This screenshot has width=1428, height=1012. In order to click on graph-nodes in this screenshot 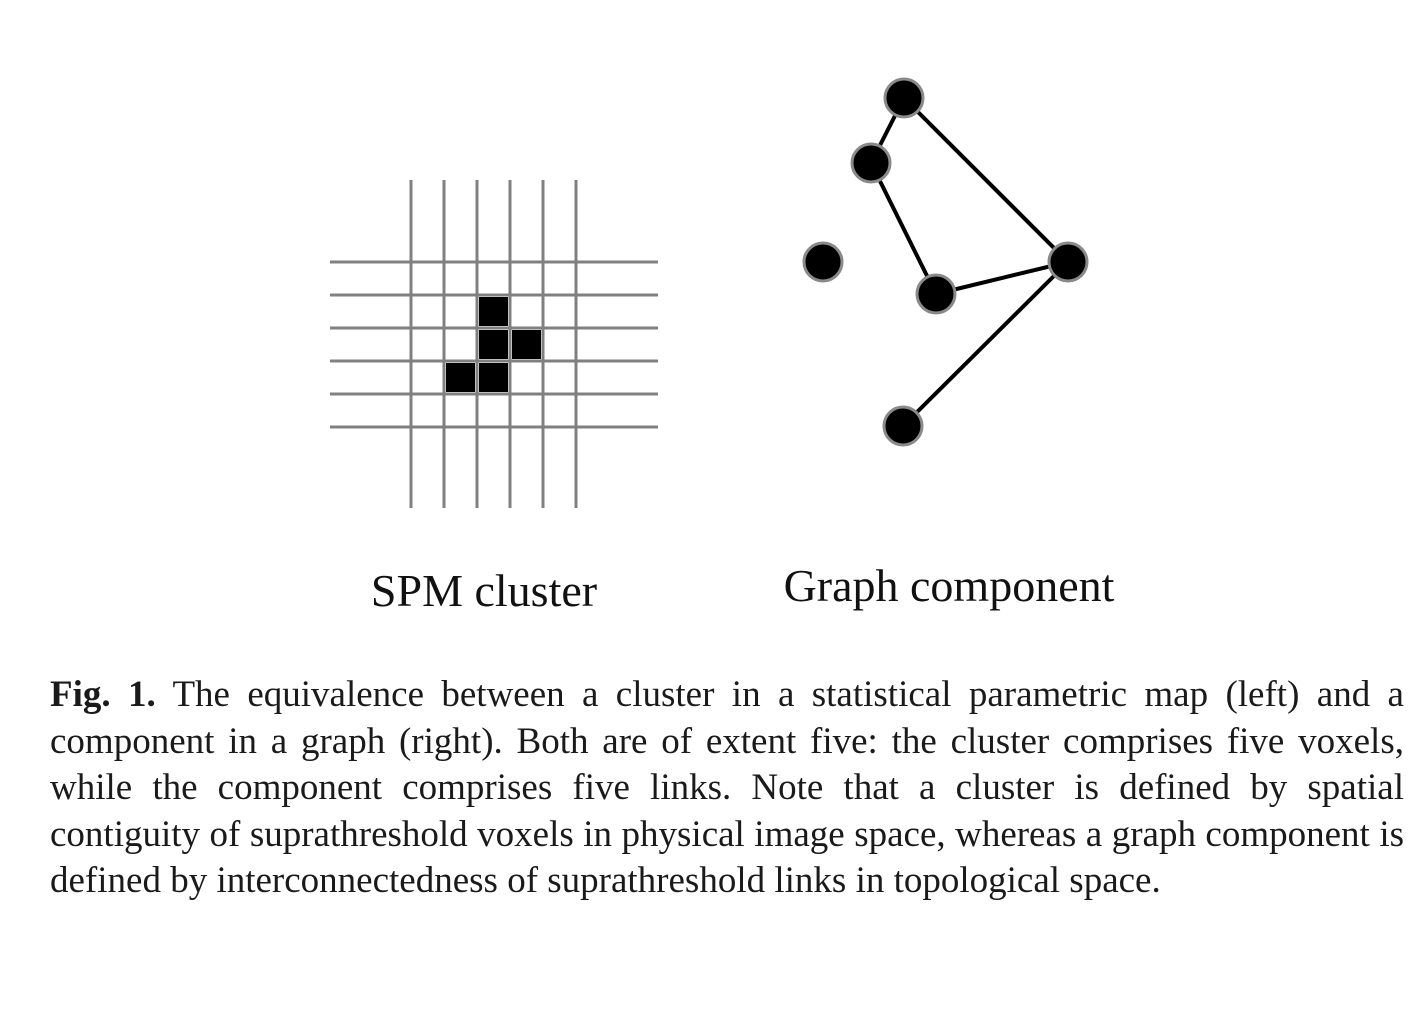, I will do `click(945, 262)`.